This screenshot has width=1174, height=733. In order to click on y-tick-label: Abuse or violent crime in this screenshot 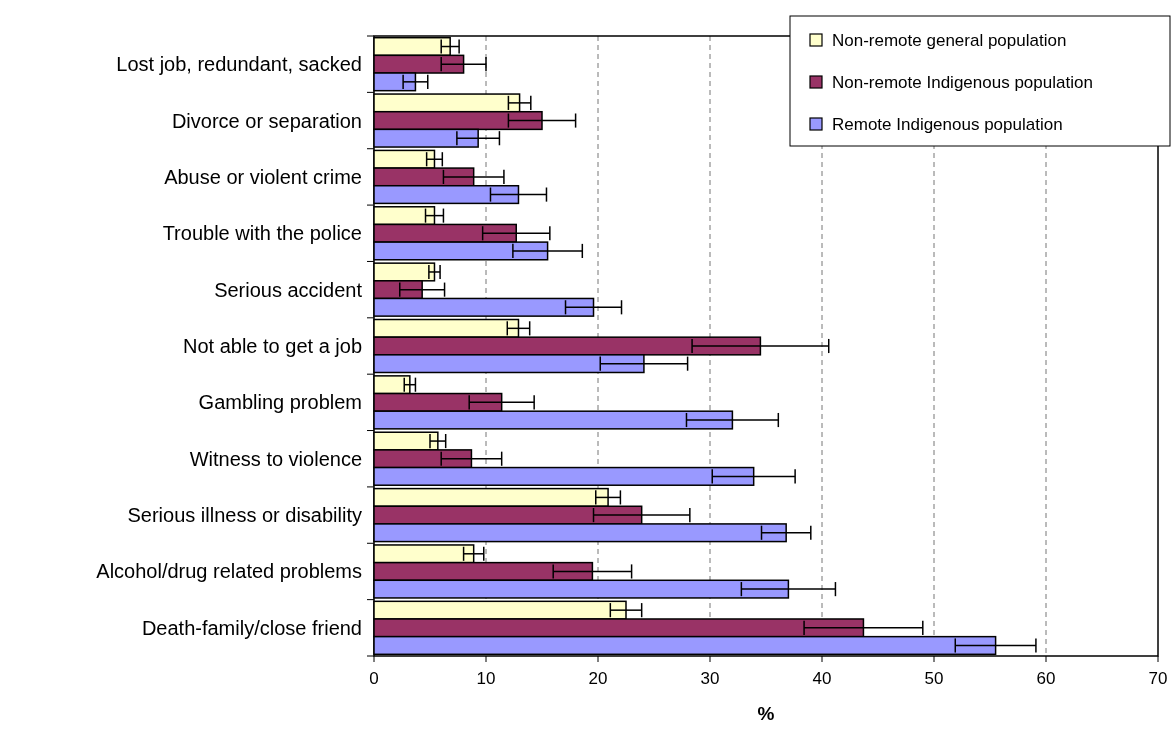, I will do `click(263, 176)`.